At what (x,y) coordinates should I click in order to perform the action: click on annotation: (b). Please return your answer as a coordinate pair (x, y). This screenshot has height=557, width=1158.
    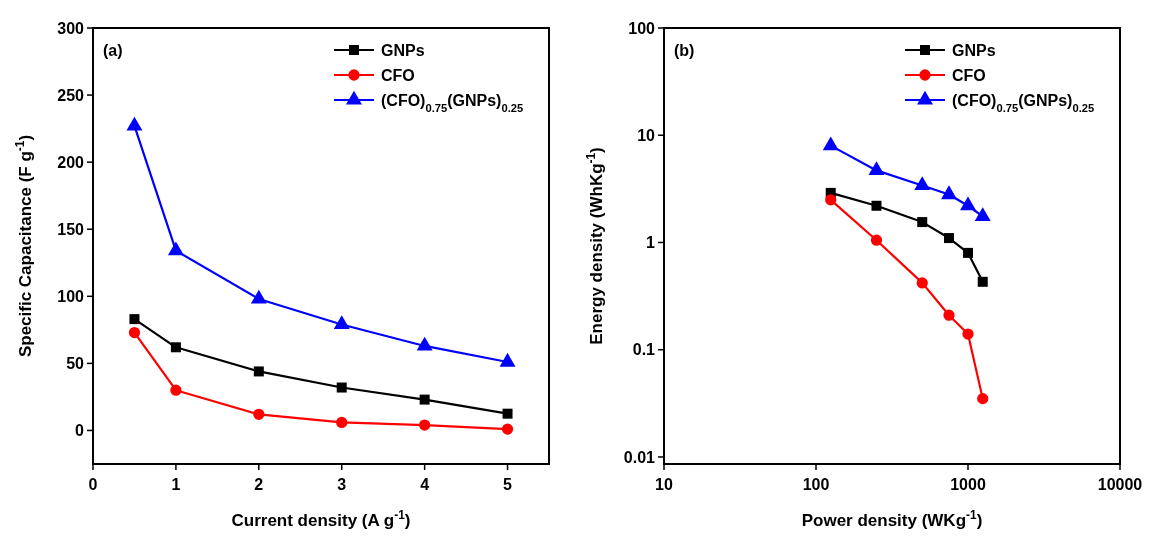
    Looking at the image, I should click on (684, 50).